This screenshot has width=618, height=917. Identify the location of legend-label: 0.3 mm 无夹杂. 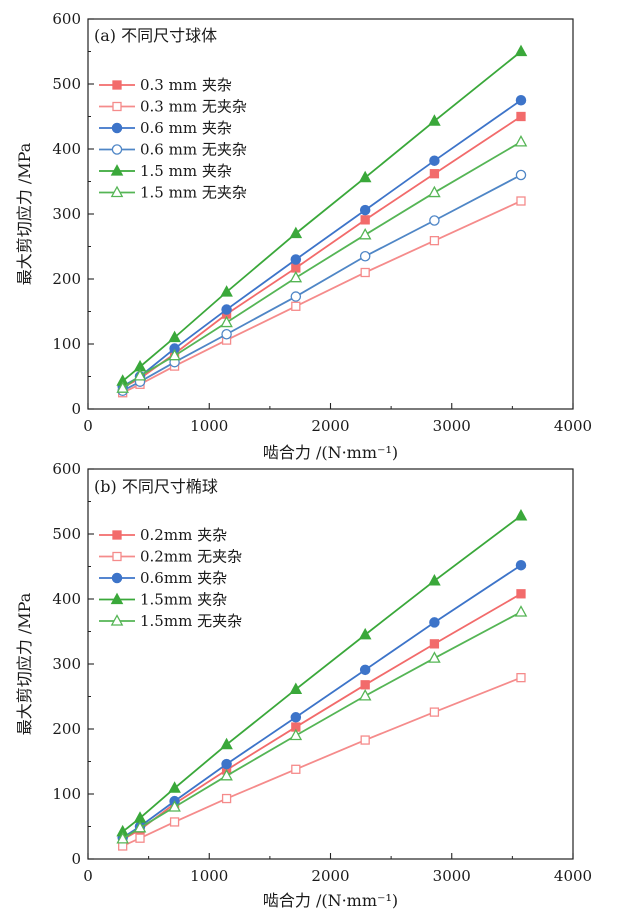
(193, 107).